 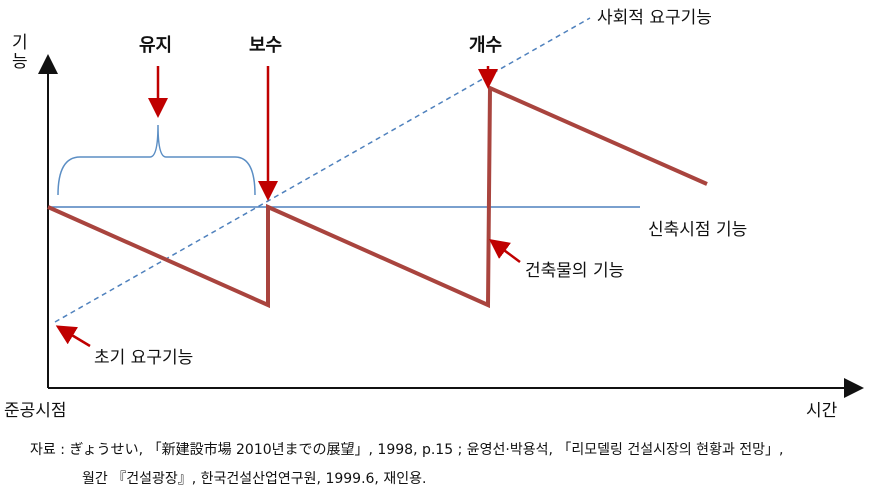 What do you see at coordinates (698, 230) in the screenshot?
I see `line-label: 신축시점 기능` at bounding box center [698, 230].